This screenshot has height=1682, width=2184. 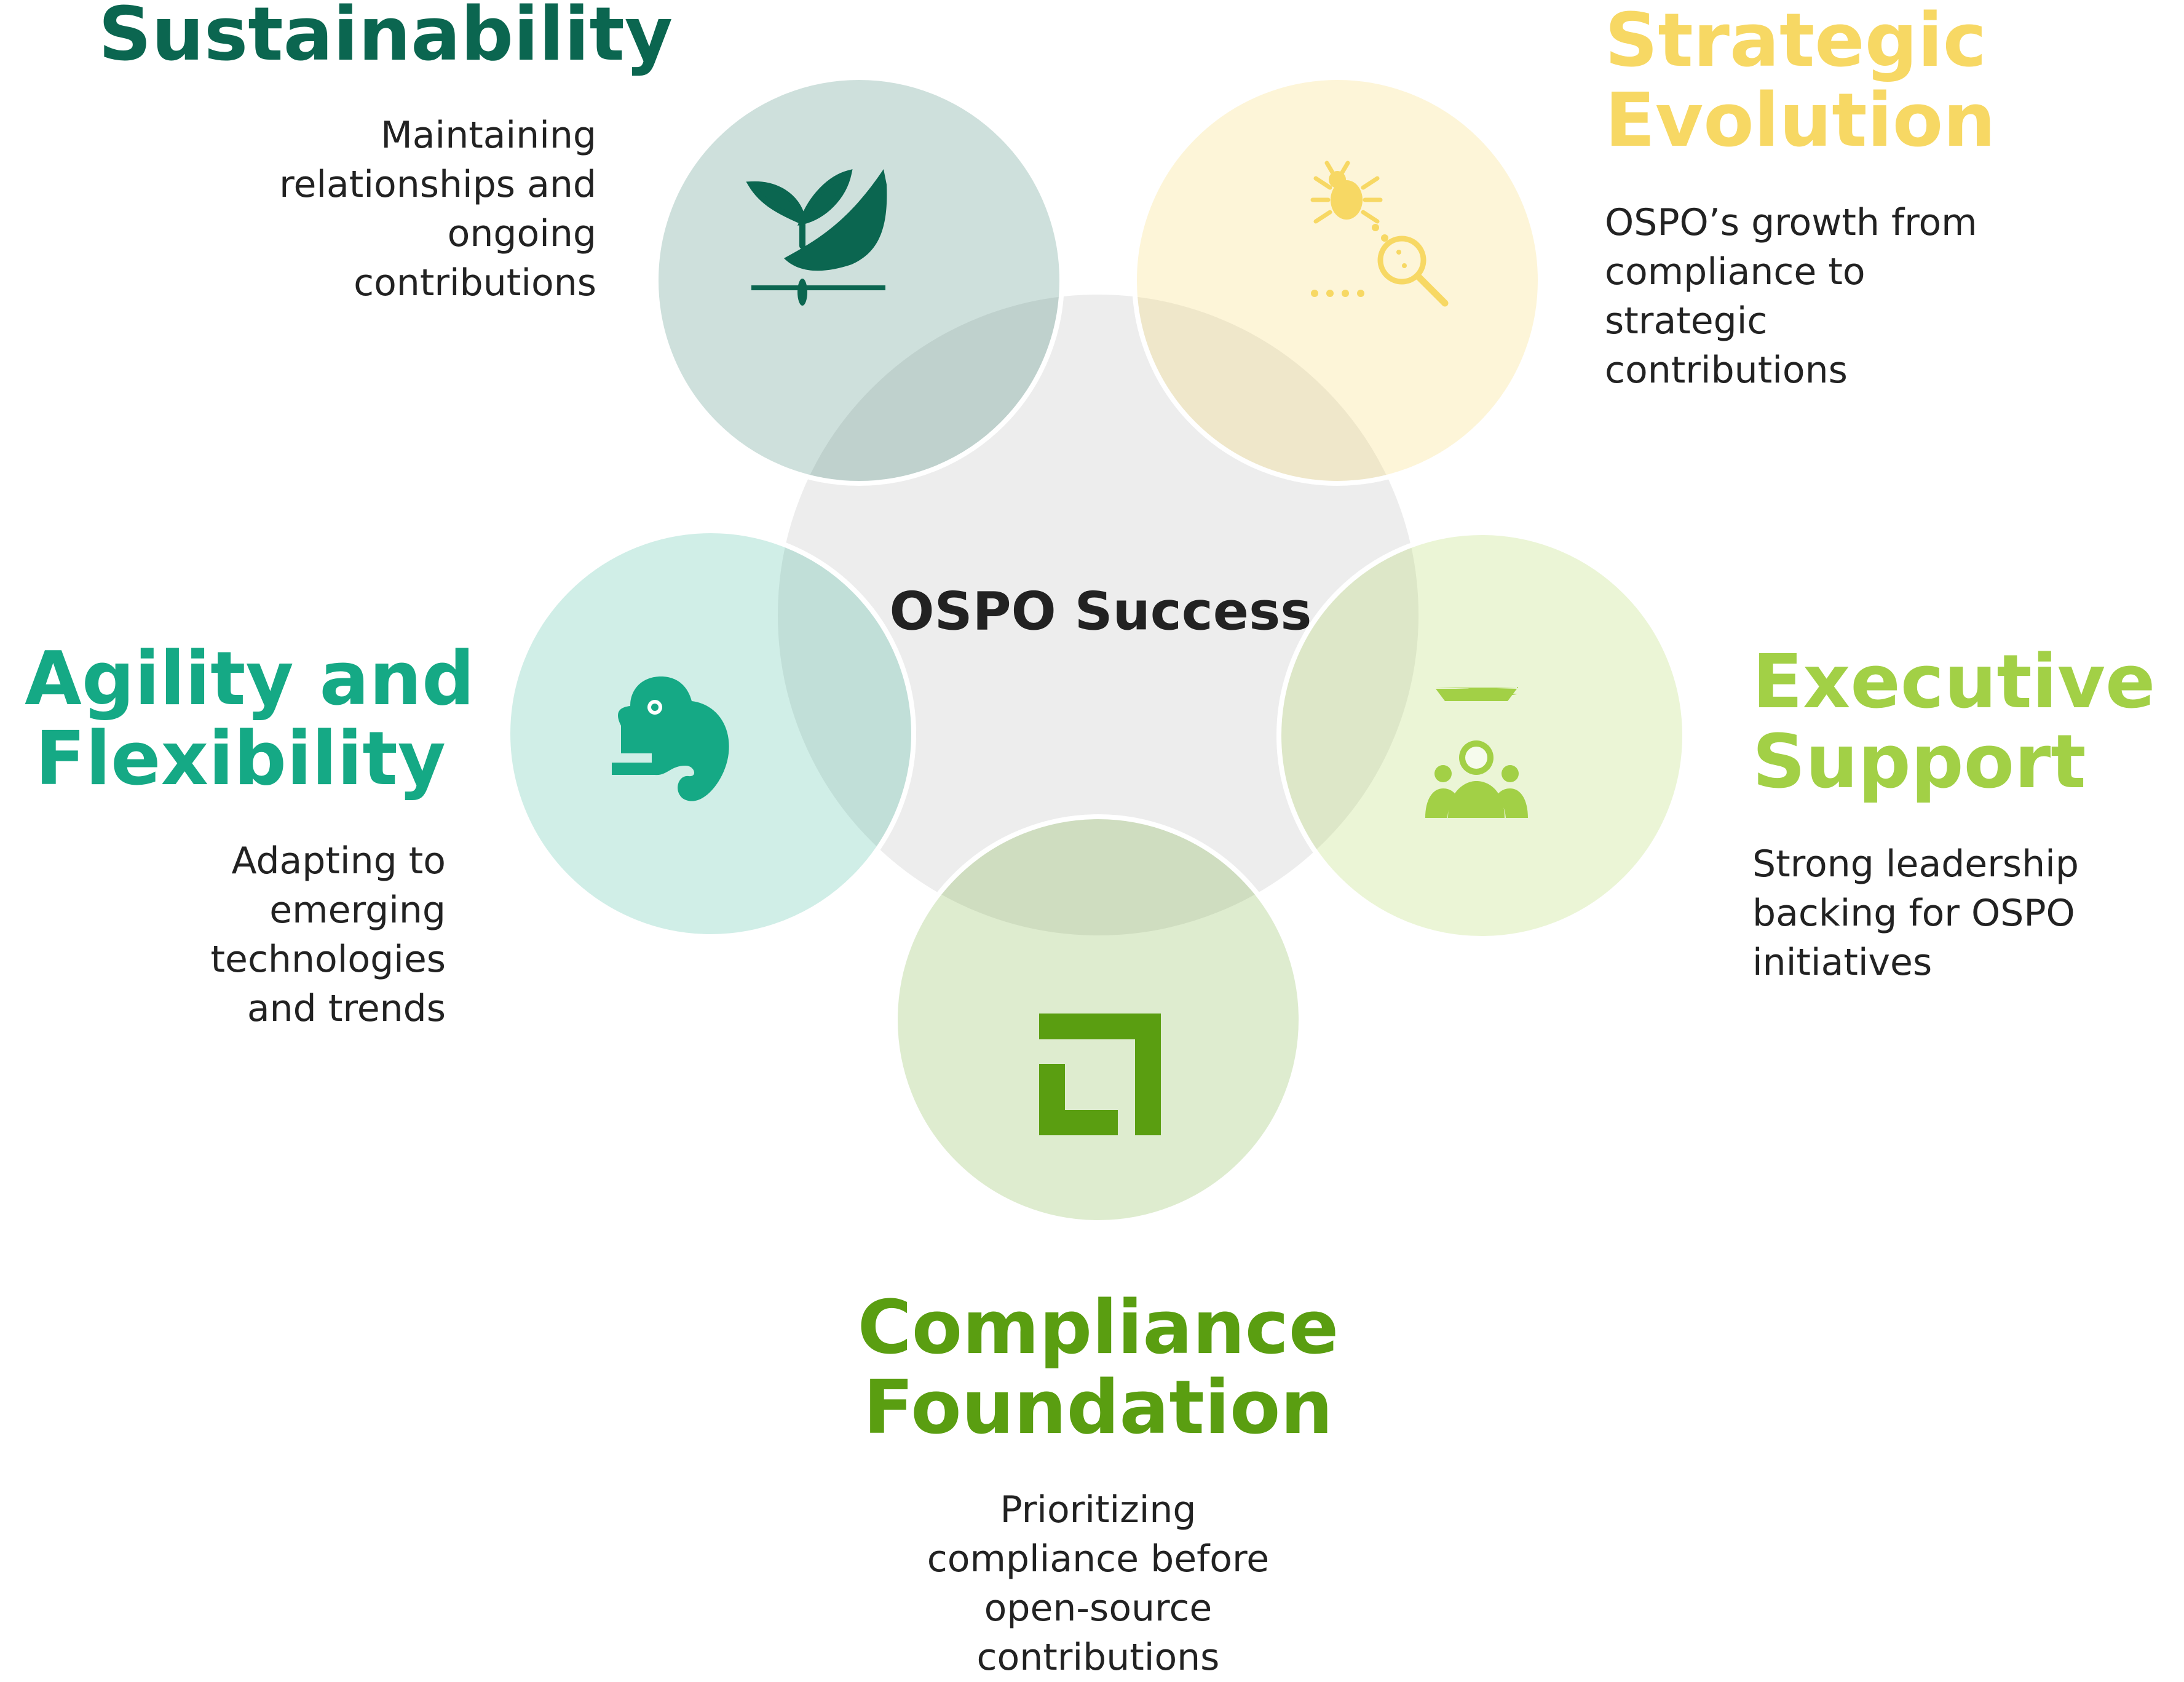 What do you see at coordinates (671, 739) in the screenshot?
I see `chameleon-icon` at bounding box center [671, 739].